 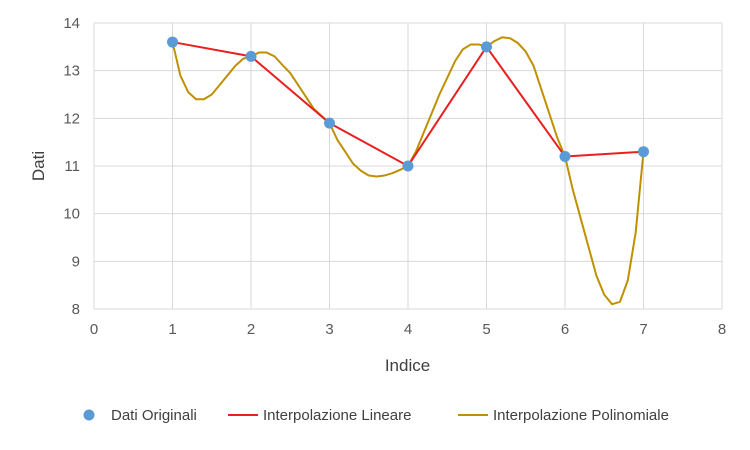 I want to click on legend-label: Interpolazione Lineare, so click(x=337, y=415).